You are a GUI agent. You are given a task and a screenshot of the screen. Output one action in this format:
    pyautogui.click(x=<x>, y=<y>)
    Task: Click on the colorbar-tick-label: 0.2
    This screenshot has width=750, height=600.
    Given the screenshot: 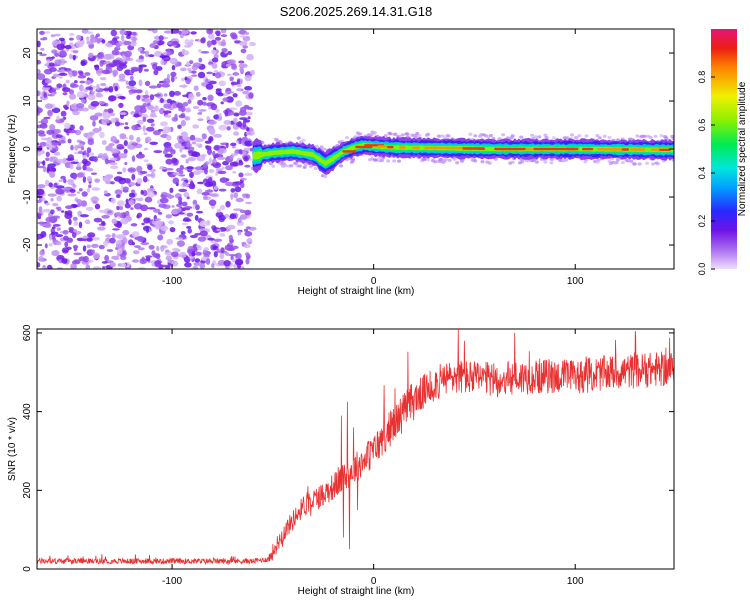 What is the action you would take?
    pyautogui.click(x=702, y=221)
    